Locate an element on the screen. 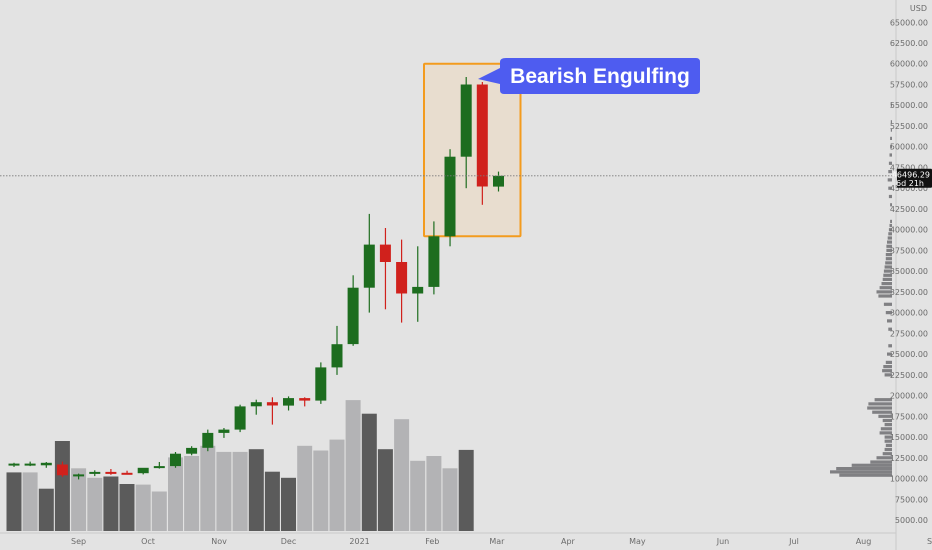 This screenshot has width=932, height=550. callout-text: Bearish Engulfing is located at coordinates (600, 76).